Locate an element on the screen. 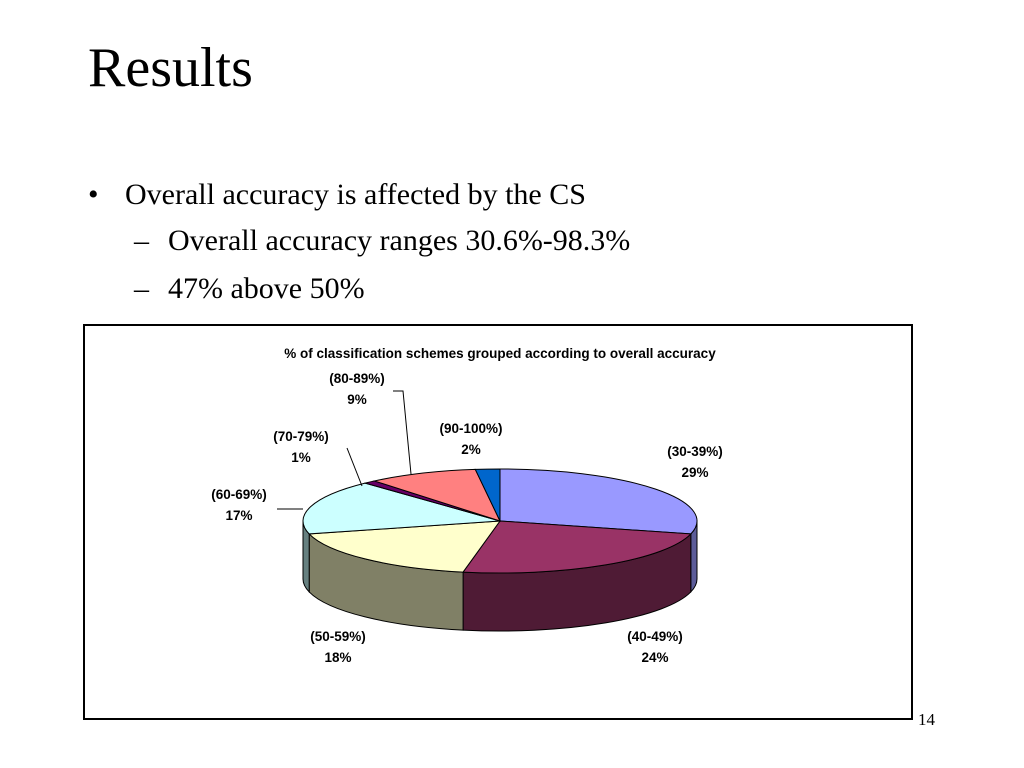  slice-category-label: (60-69%) is located at coordinates (239, 494).